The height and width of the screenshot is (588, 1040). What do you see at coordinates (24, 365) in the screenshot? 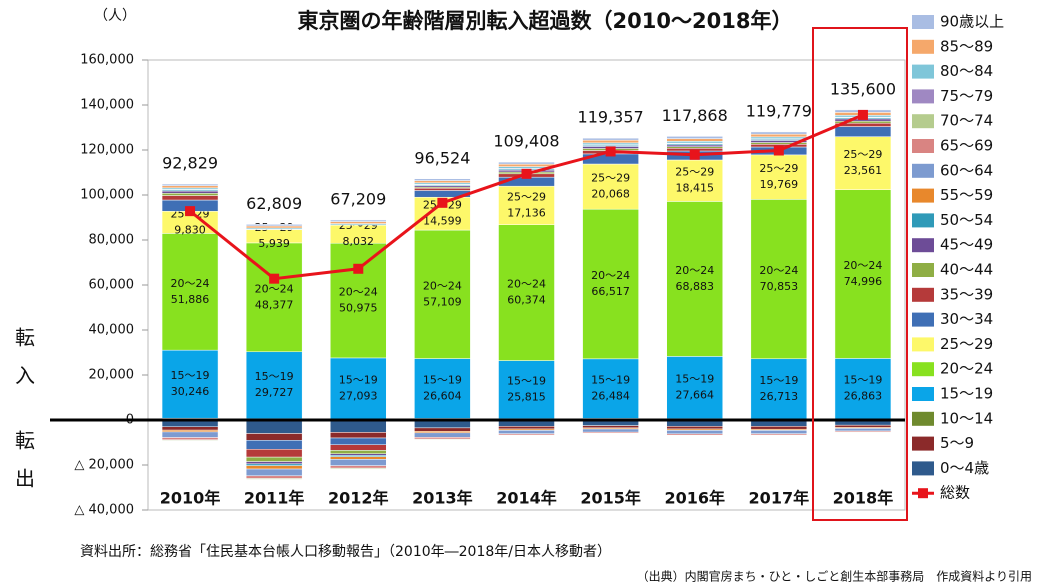
I see `side-label: 転入` at bounding box center [24, 365].